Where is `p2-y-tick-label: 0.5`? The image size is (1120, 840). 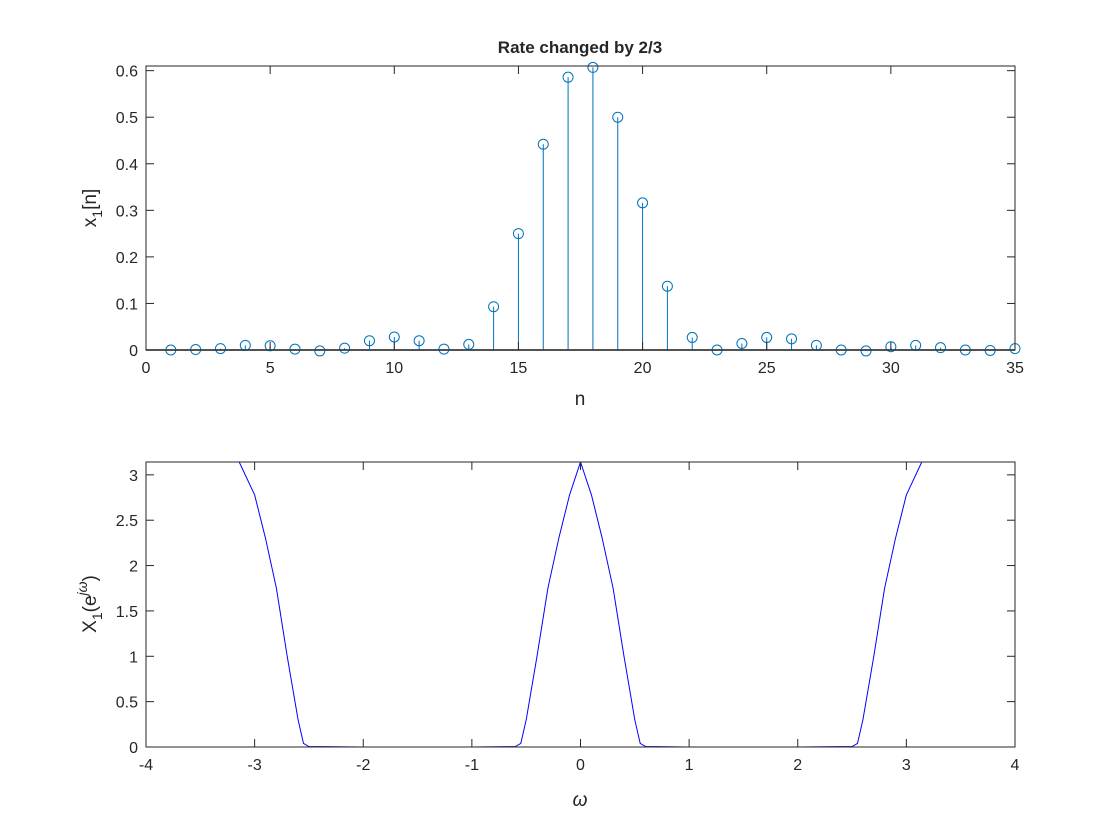 p2-y-tick-label: 0.5 is located at coordinates (127, 703).